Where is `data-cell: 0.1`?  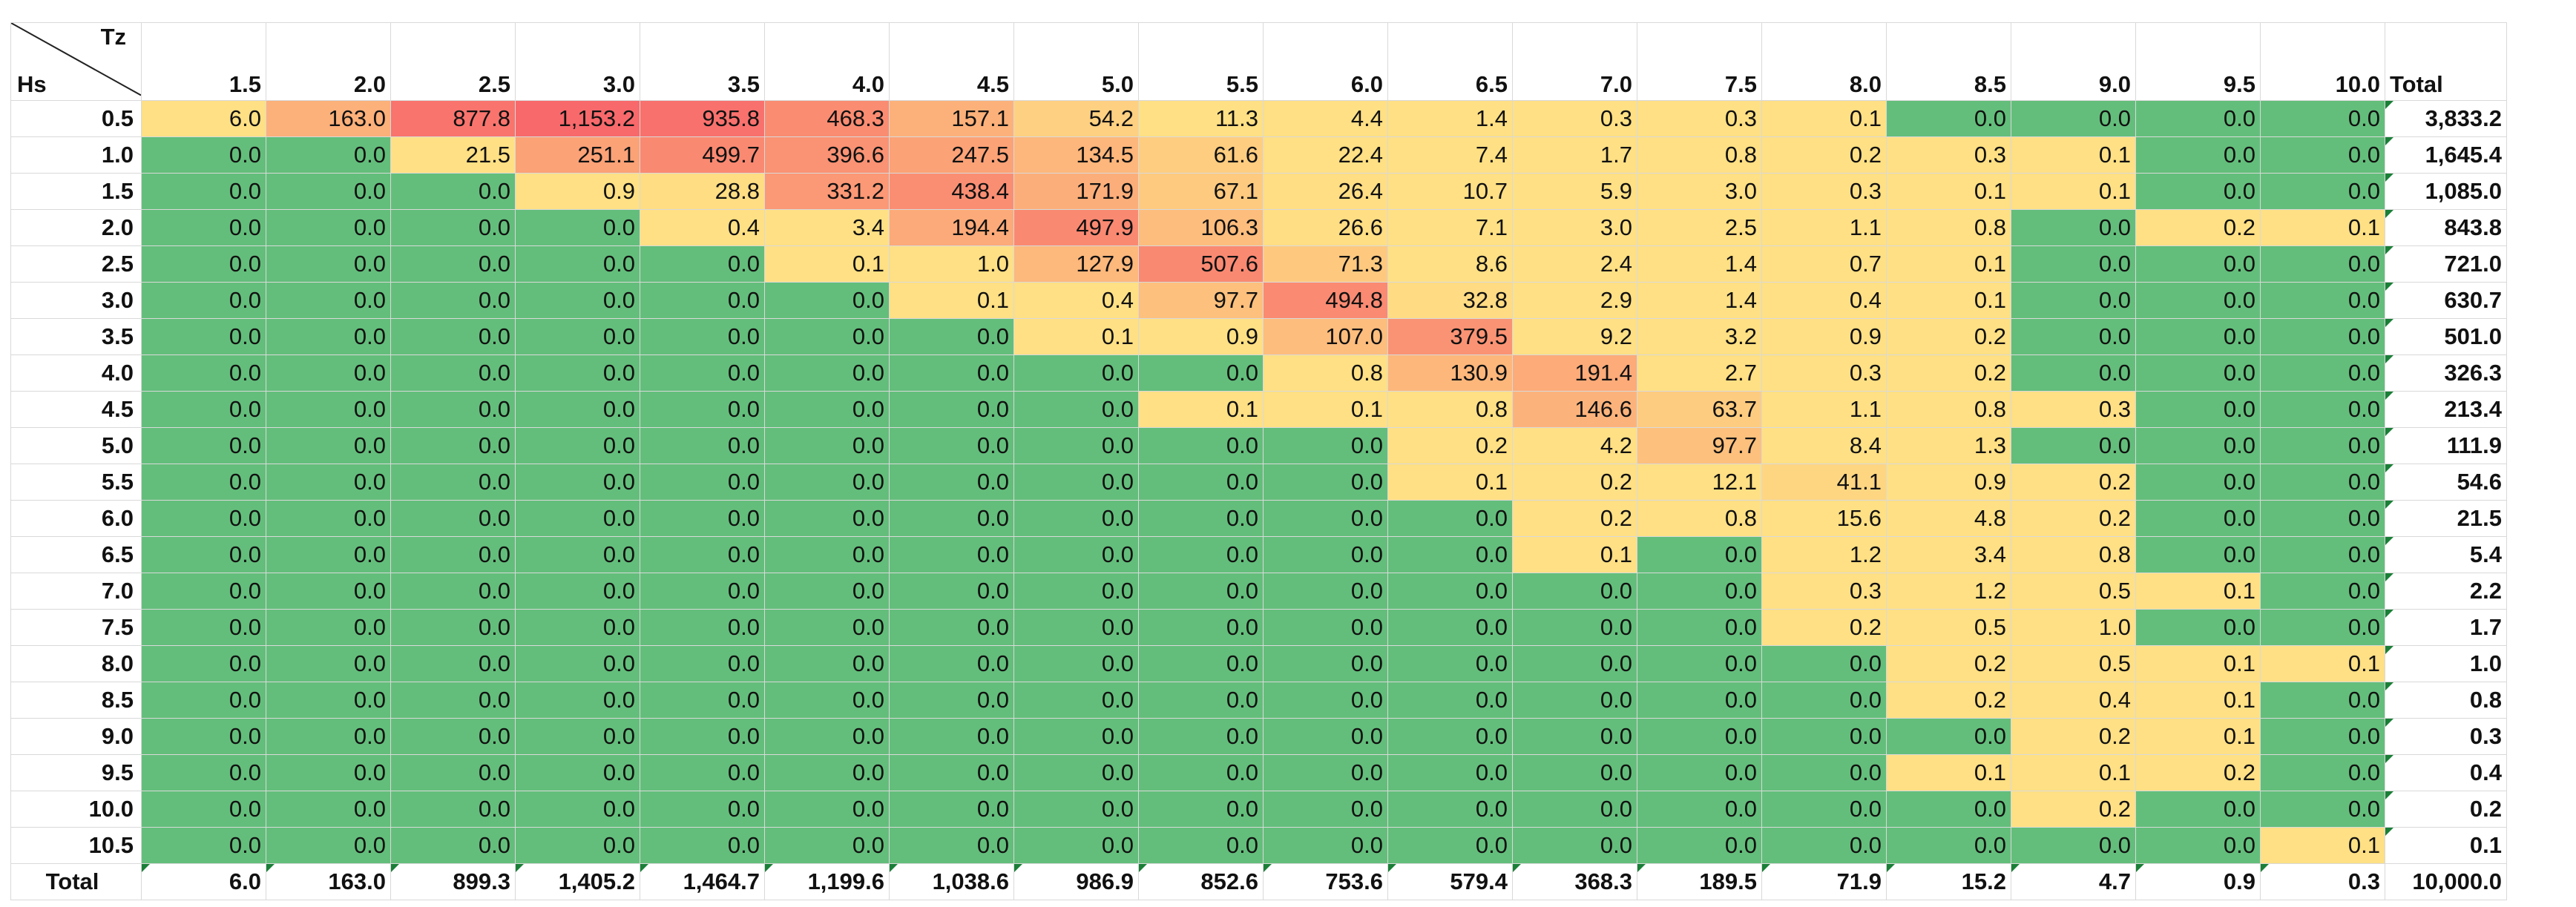 data-cell: 0.1 is located at coordinates (951, 301).